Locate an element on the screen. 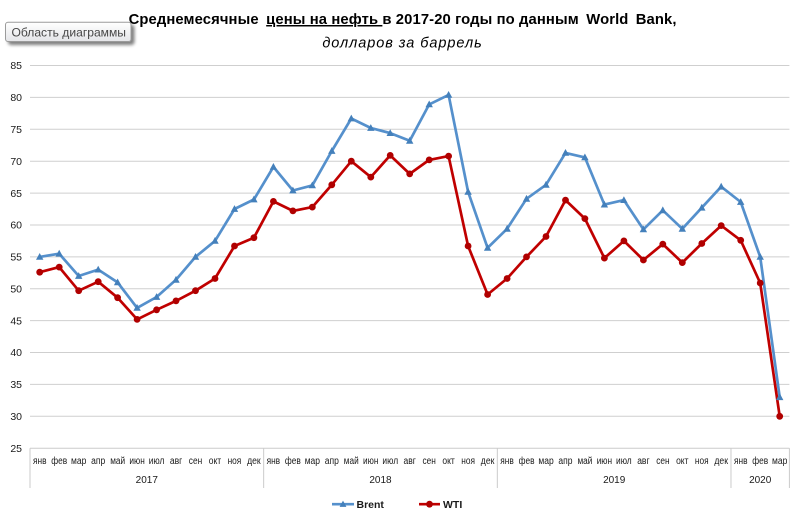  svg-text: 60 is located at coordinates (16, 226).